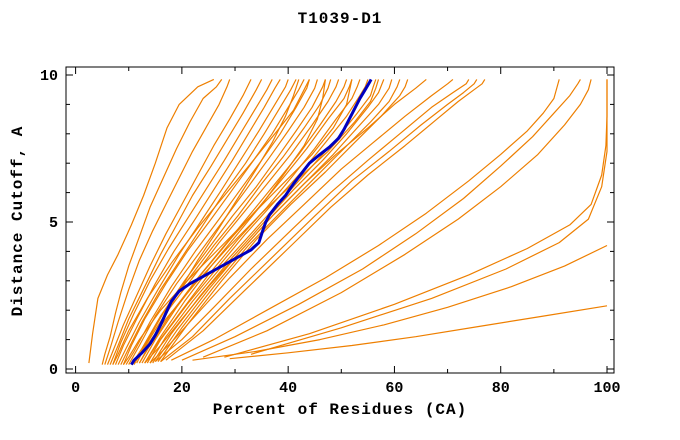 The height and width of the screenshot is (440, 680). What do you see at coordinates (49, 76) in the screenshot?
I see `y-tick-label: 10` at bounding box center [49, 76].